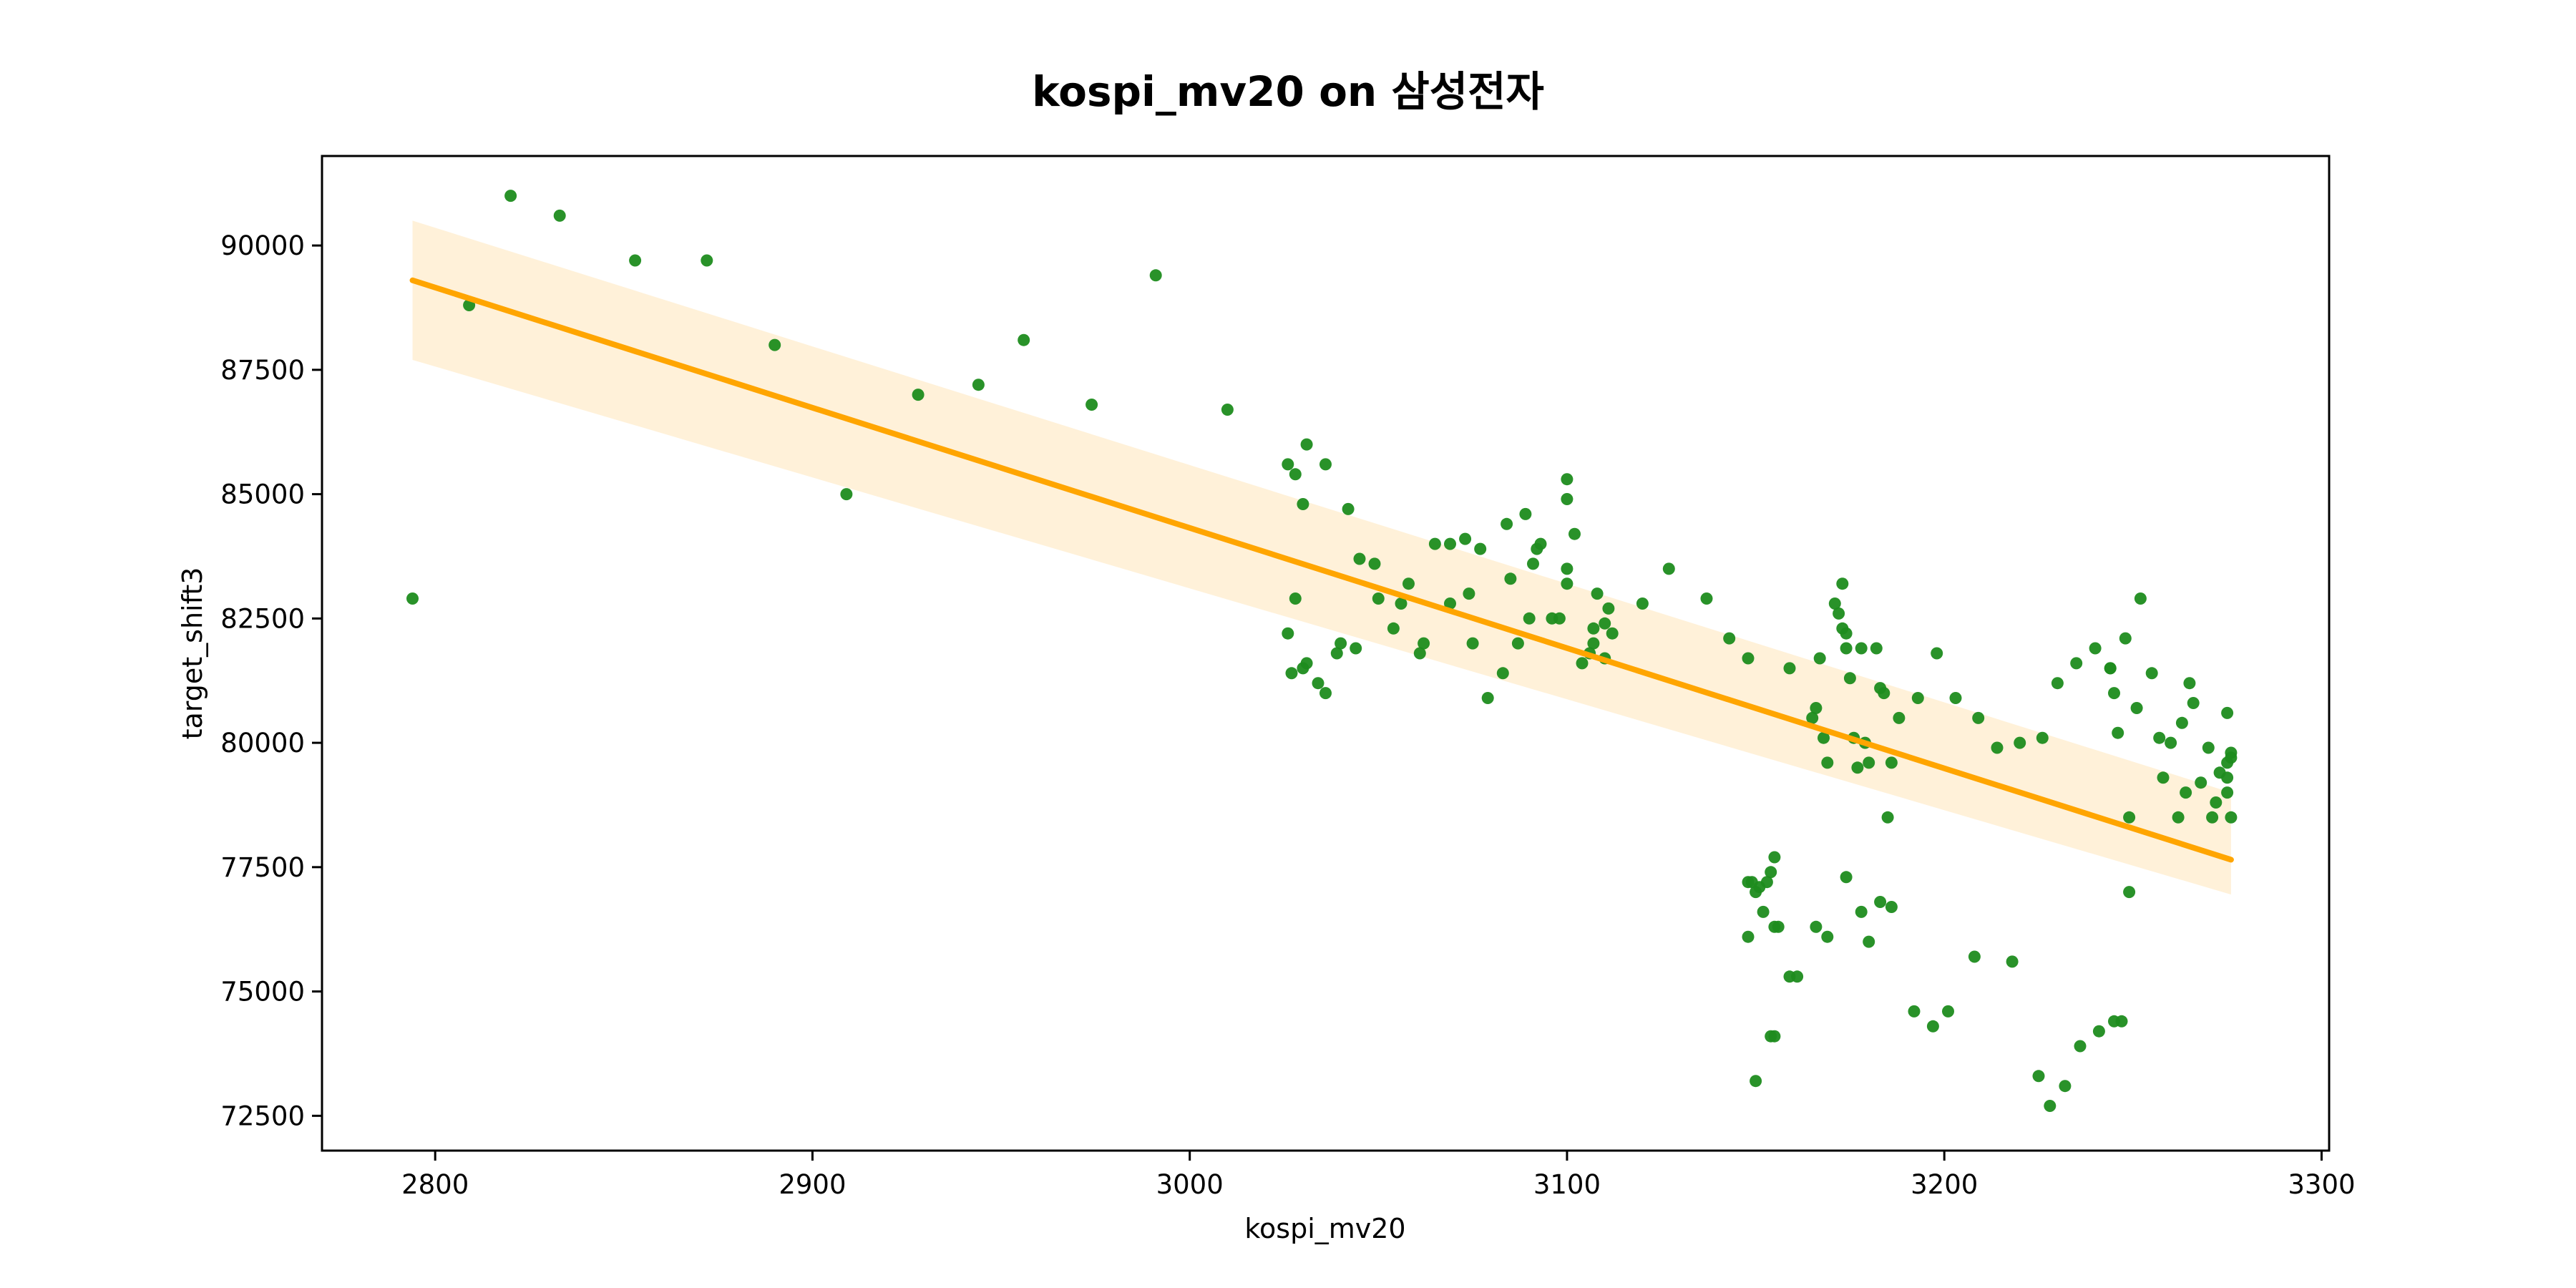 This screenshot has height=1288, width=2576. What do you see at coordinates (435, 1184) in the screenshot?
I see `x-tick-label: 2800` at bounding box center [435, 1184].